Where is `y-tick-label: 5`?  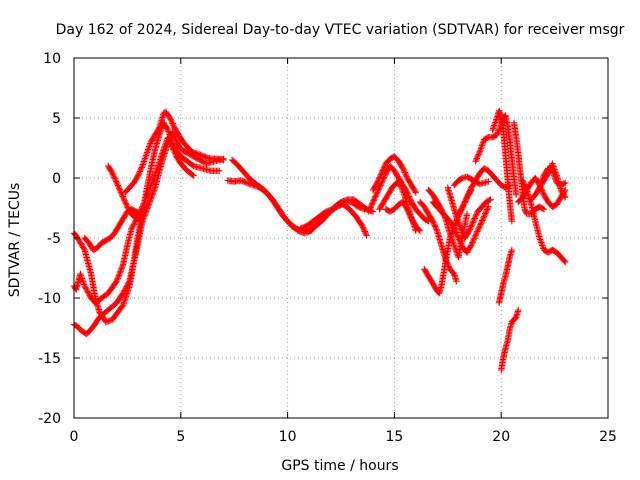
y-tick-label: 5 is located at coordinates (56, 119).